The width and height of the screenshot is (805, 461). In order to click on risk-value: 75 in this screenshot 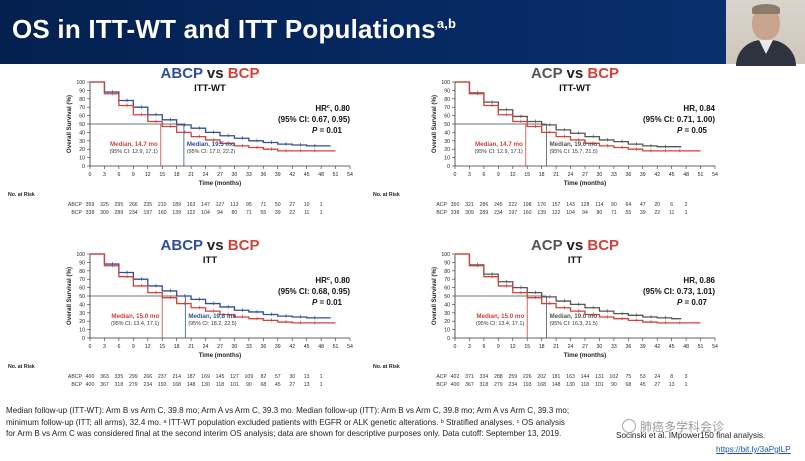, I will do `click(628, 377)`.